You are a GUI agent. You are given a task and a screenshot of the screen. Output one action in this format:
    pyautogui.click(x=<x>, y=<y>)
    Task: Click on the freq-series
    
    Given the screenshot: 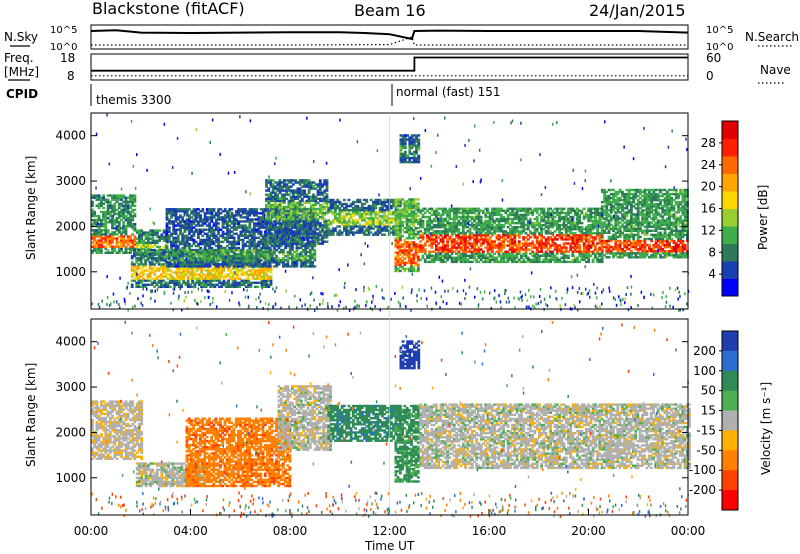 What is the action you would take?
    pyautogui.click(x=389, y=66)
    